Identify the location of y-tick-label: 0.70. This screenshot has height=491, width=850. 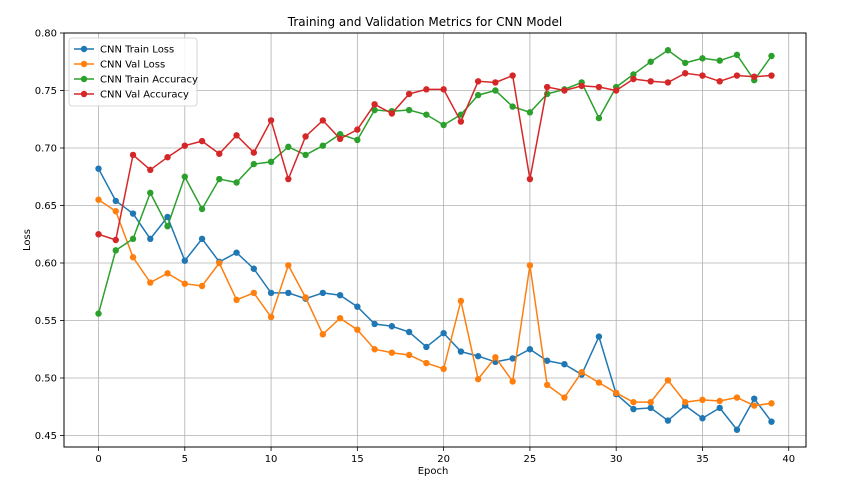
(46, 149).